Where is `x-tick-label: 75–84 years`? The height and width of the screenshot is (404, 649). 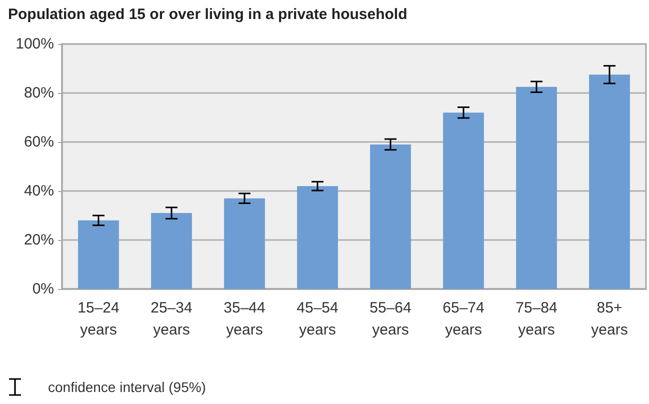 x-tick-label: 75–84 years is located at coordinates (537, 319).